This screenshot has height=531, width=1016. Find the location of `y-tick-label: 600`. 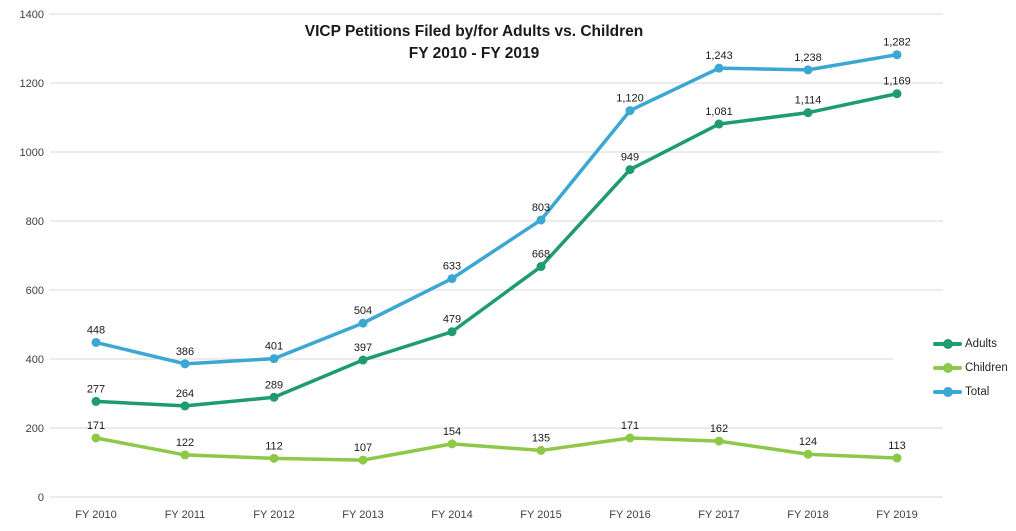

y-tick-label: 600 is located at coordinates (35, 291).